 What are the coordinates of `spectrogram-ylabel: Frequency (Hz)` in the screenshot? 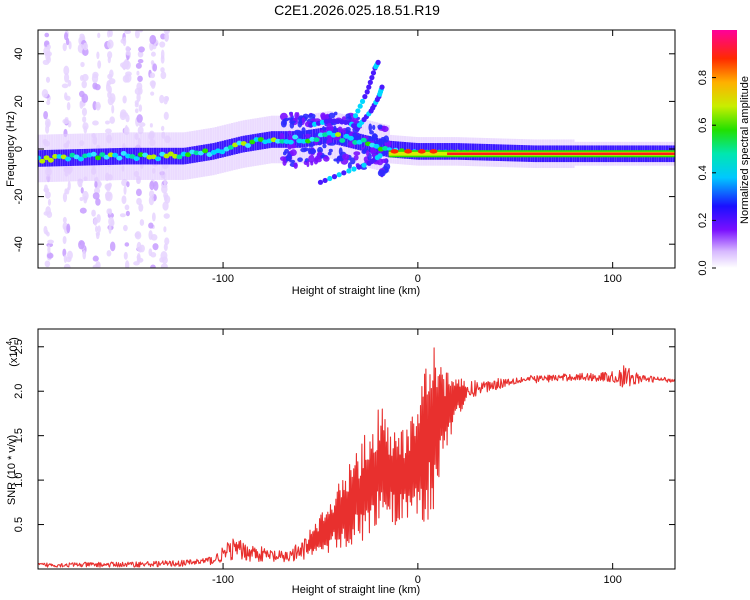 It's located at (11, 149).